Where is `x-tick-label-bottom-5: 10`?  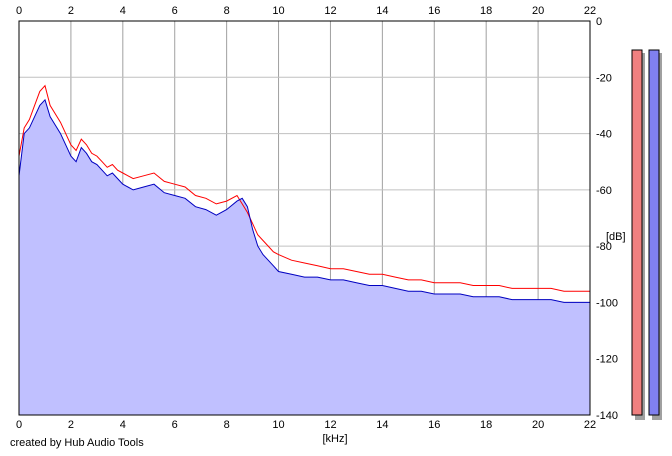
x-tick-label-bottom-5: 10 is located at coordinates (278, 425).